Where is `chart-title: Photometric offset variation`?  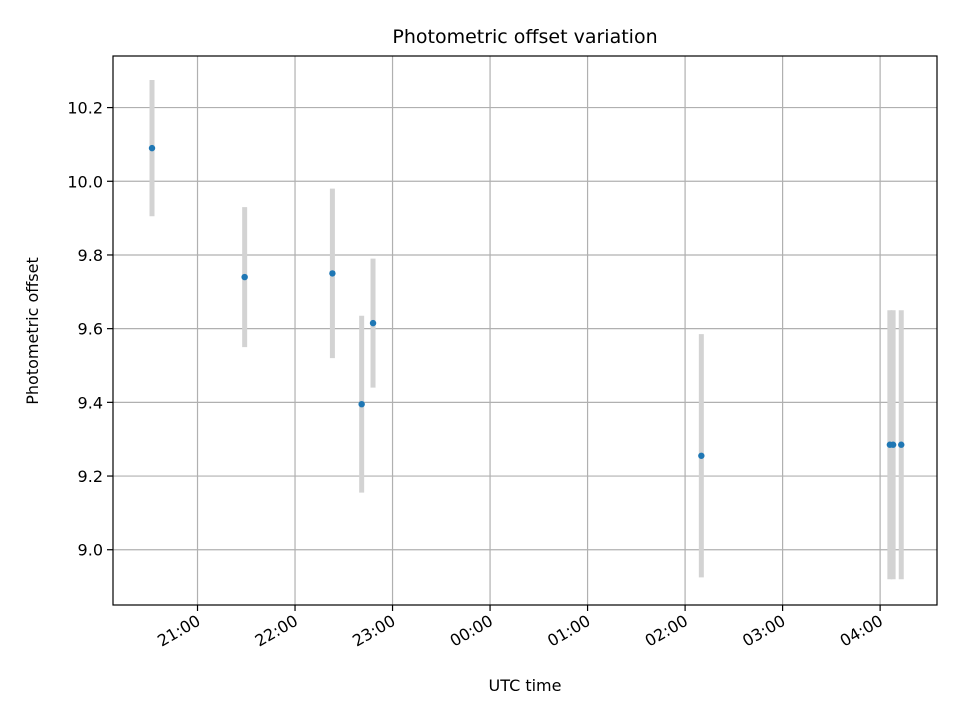 chart-title: Photometric offset variation is located at coordinates (524, 37).